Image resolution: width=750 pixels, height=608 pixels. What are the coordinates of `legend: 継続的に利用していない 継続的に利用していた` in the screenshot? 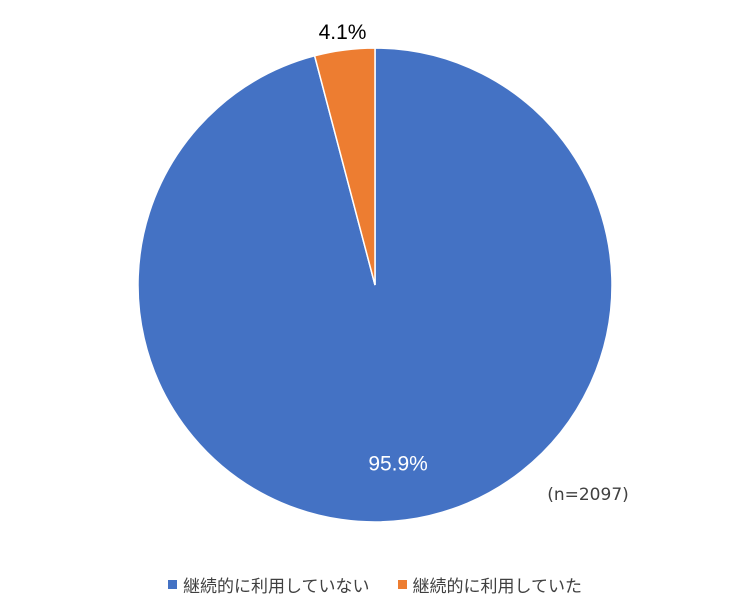 It's located at (375, 584).